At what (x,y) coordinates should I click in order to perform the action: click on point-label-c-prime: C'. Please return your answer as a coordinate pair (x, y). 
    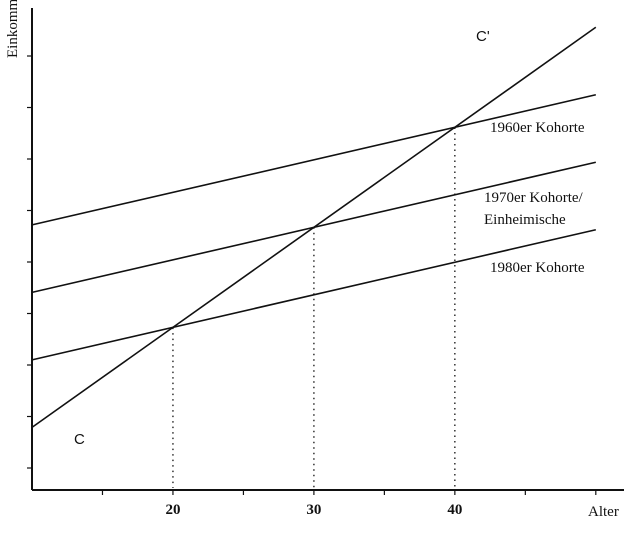
    Looking at the image, I should click on (483, 36).